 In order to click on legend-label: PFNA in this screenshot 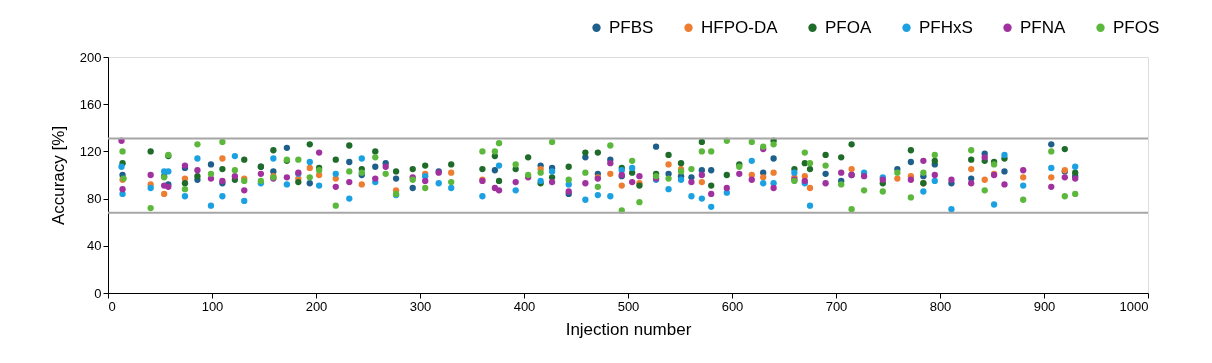, I will do `click(1043, 27)`.